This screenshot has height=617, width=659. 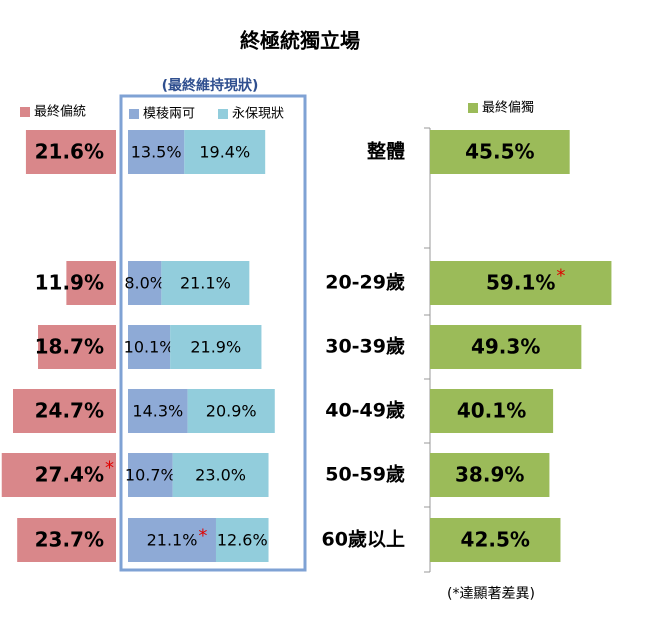 I want to click on value-label: 18.7%, so click(x=69, y=347).